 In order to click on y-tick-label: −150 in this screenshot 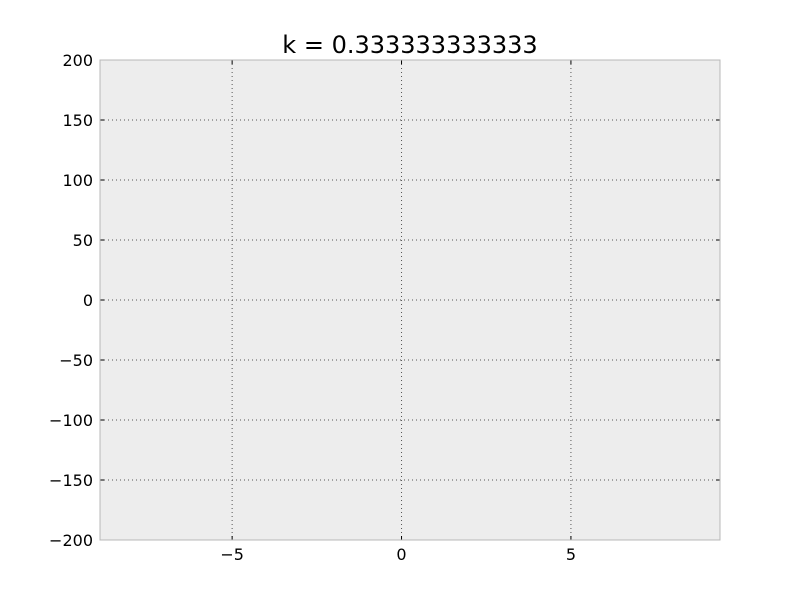, I will do `click(71, 480)`.